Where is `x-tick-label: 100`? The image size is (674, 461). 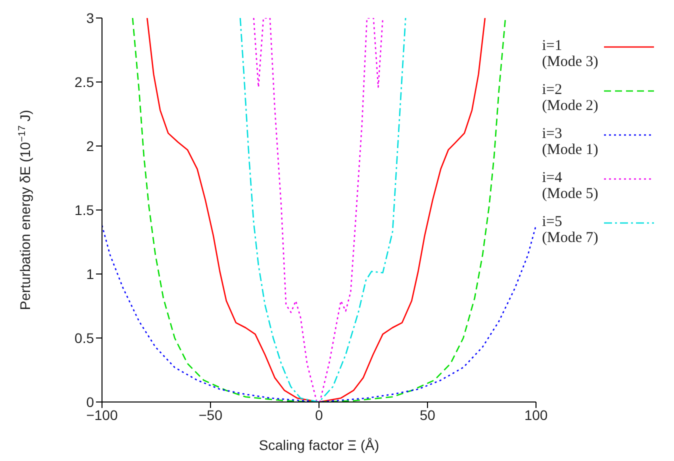
x-tick-label: 100 is located at coordinates (536, 414).